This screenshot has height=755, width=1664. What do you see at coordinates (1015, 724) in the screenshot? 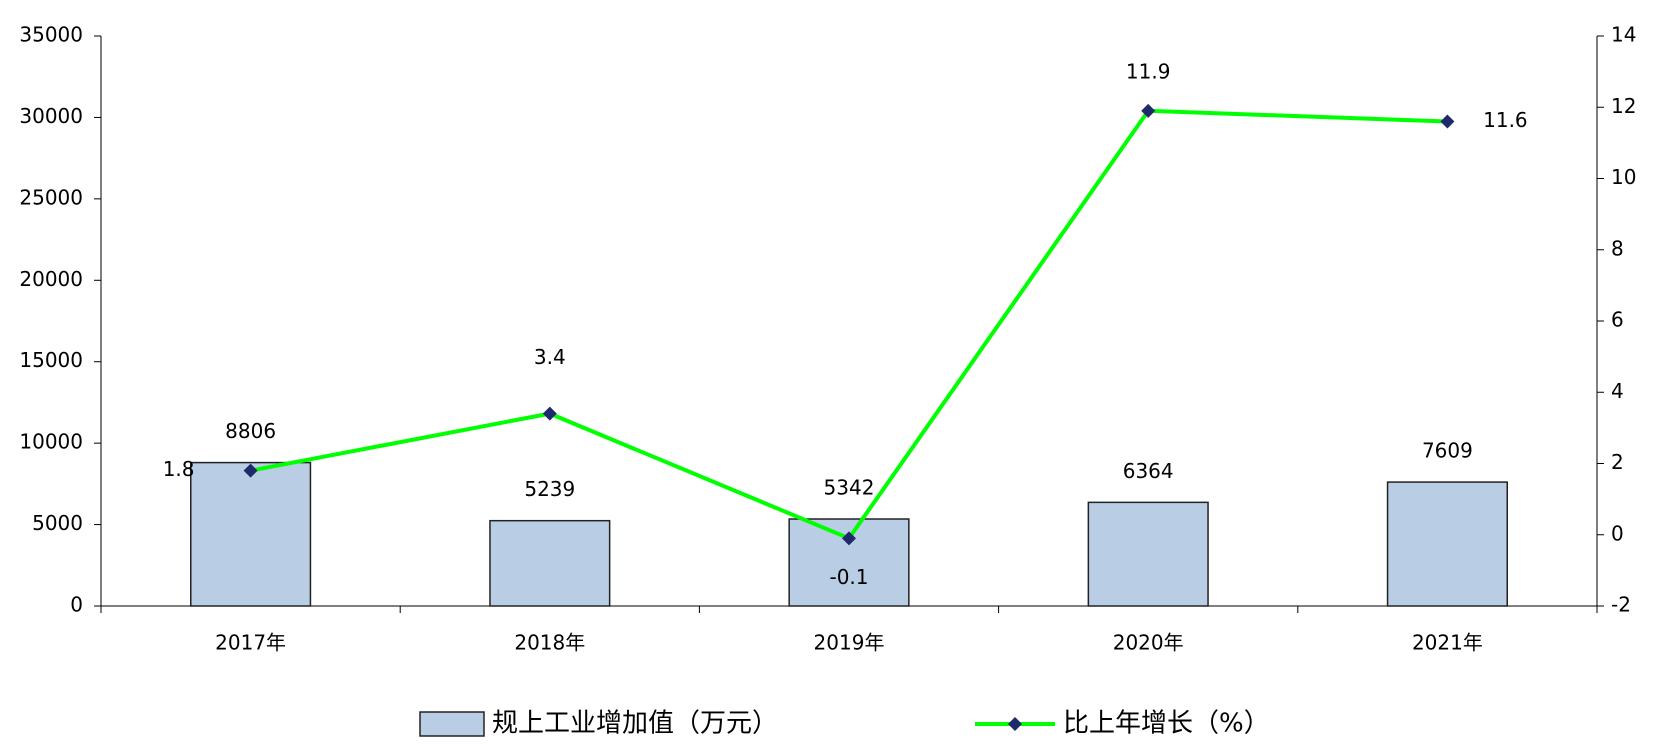
I see `legend-marker` at bounding box center [1015, 724].